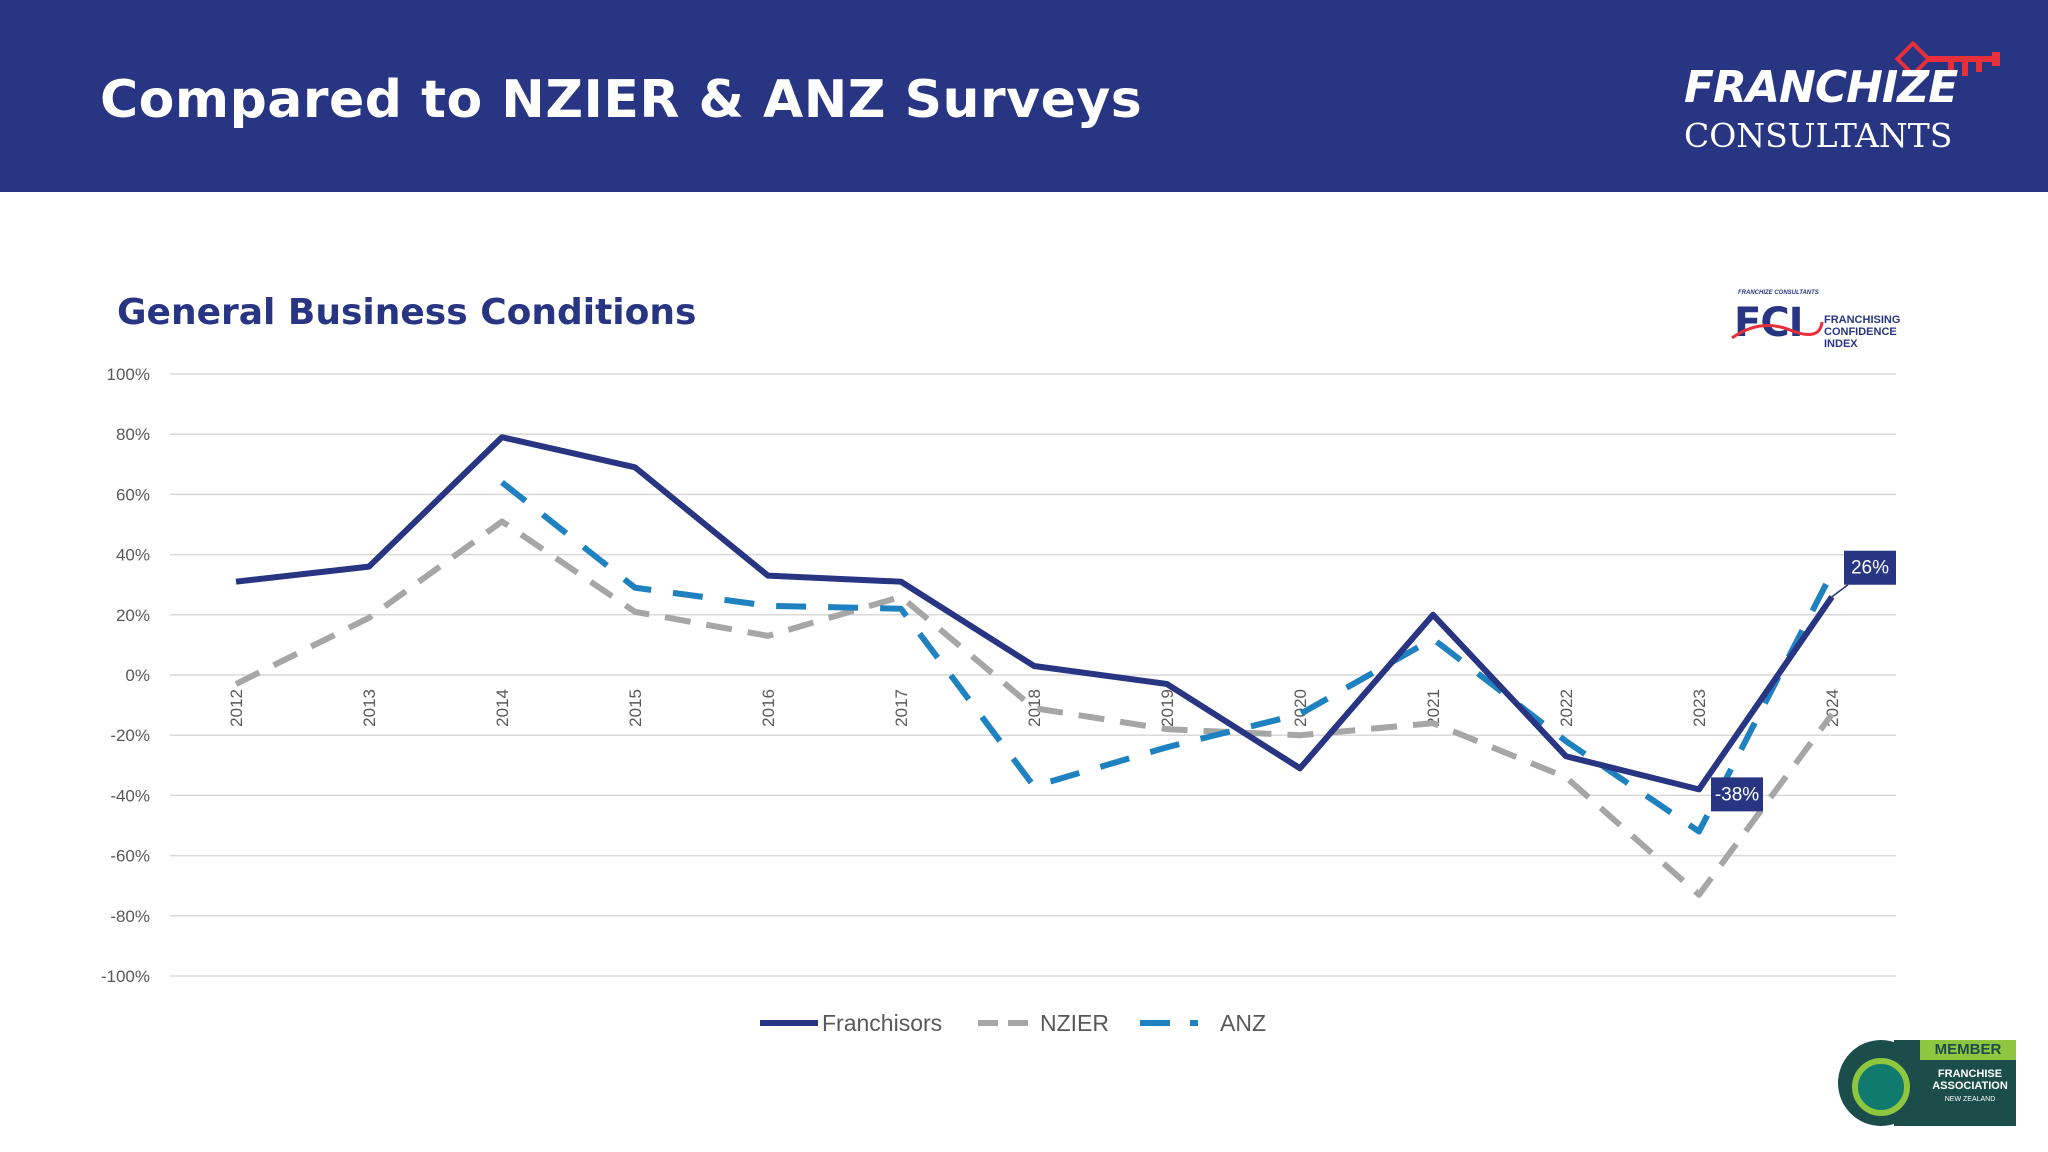 The image size is (2048, 1152). I want to click on y-tick-label: 40%, so click(133, 555).